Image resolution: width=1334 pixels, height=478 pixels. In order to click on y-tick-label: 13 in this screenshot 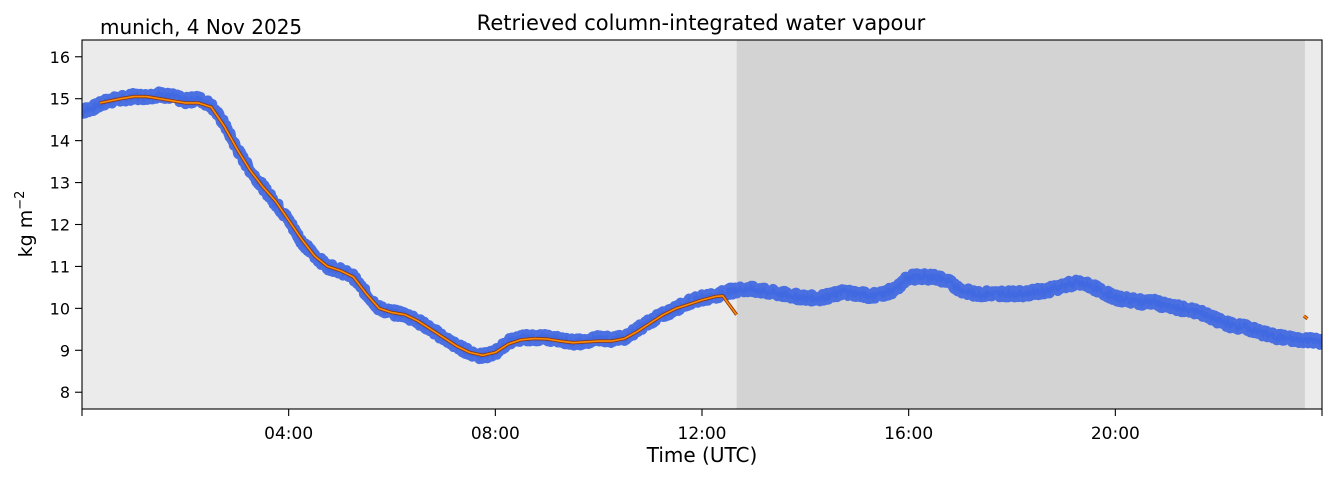, I will do `click(60, 183)`.